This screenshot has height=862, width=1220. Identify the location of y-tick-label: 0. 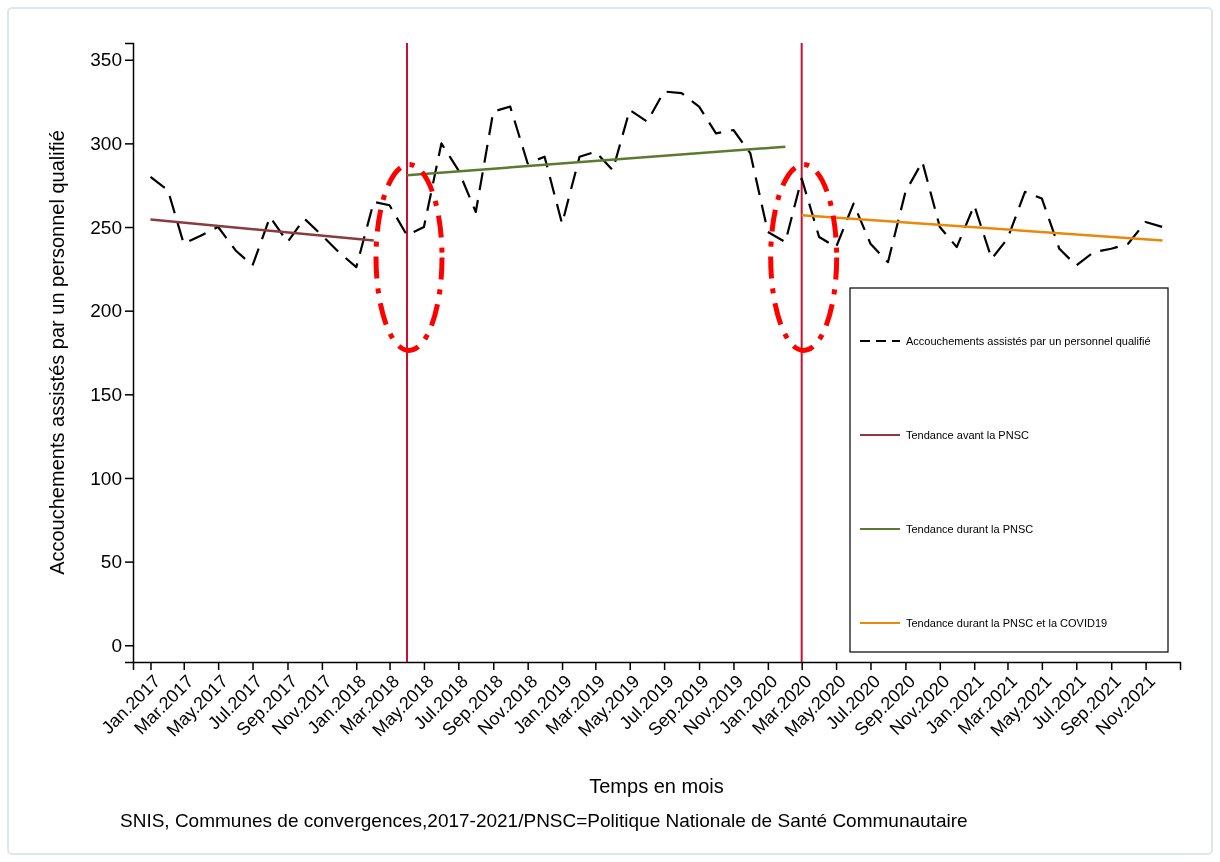
(116, 645).